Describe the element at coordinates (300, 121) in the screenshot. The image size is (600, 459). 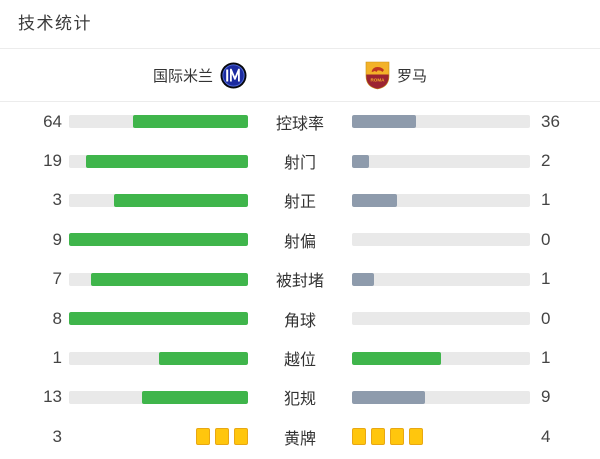
I see `stat-row-possession: 64 控球率 36` at that location.